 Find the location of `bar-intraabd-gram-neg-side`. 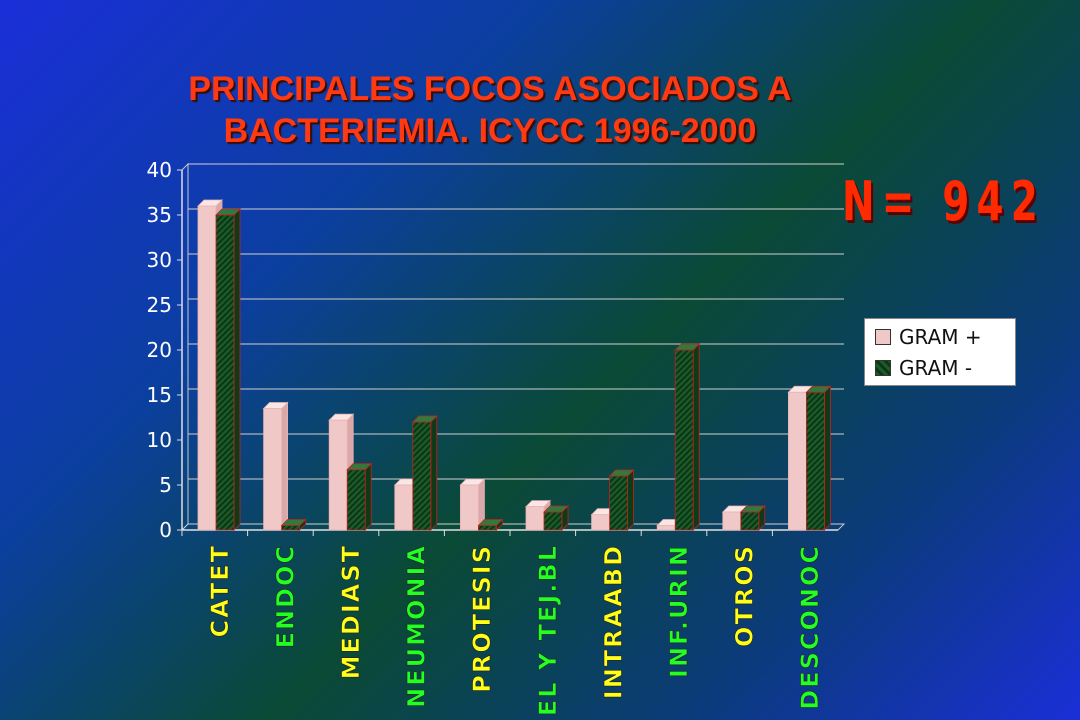

bar-intraabd-gram-neg-side is located at coordinates (630, 500).